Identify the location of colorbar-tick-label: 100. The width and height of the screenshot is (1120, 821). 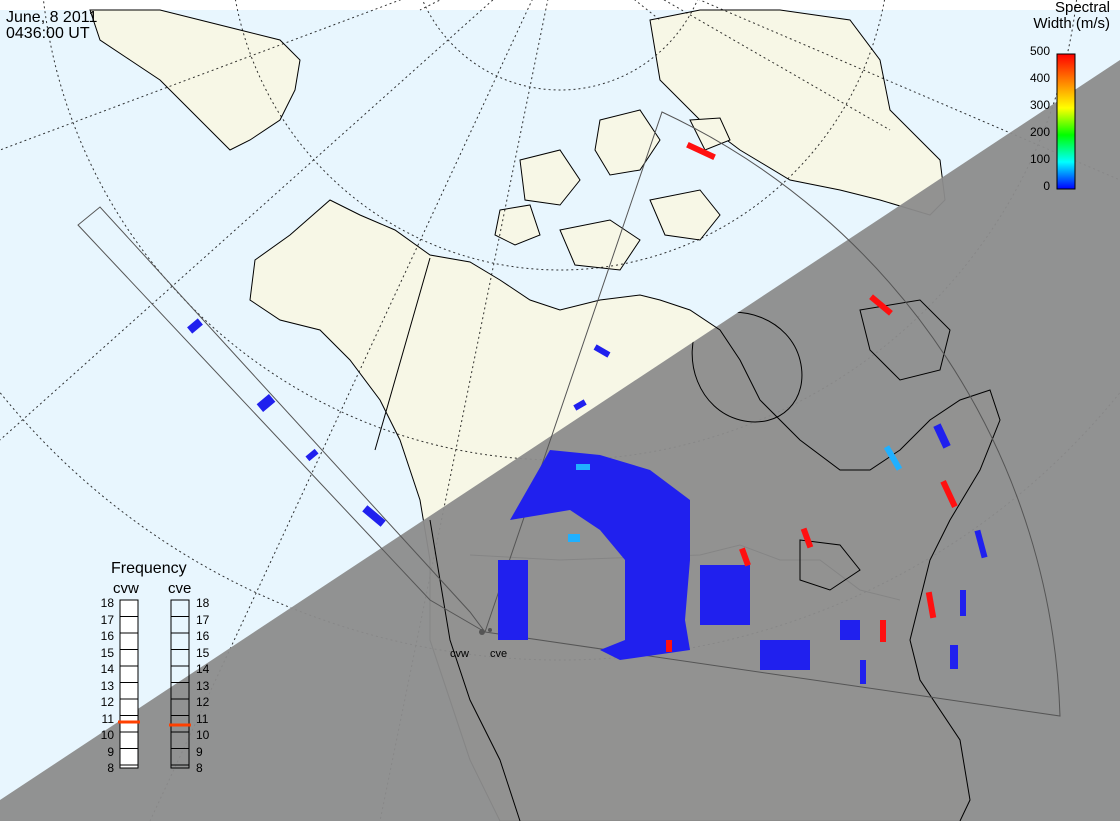
(1039, 159).